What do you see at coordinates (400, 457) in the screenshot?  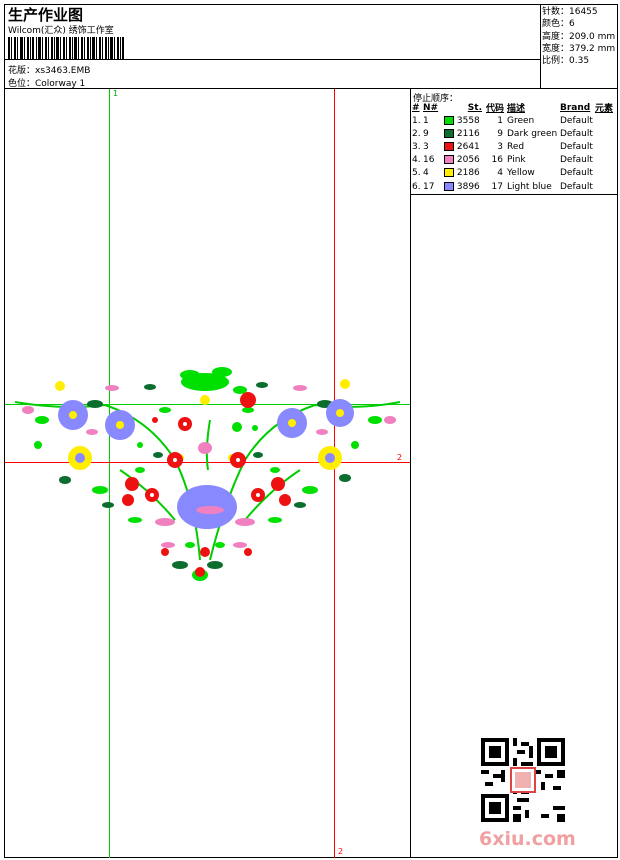 I see `red-guide-label-right: 2` at bounding box center [400, 457].